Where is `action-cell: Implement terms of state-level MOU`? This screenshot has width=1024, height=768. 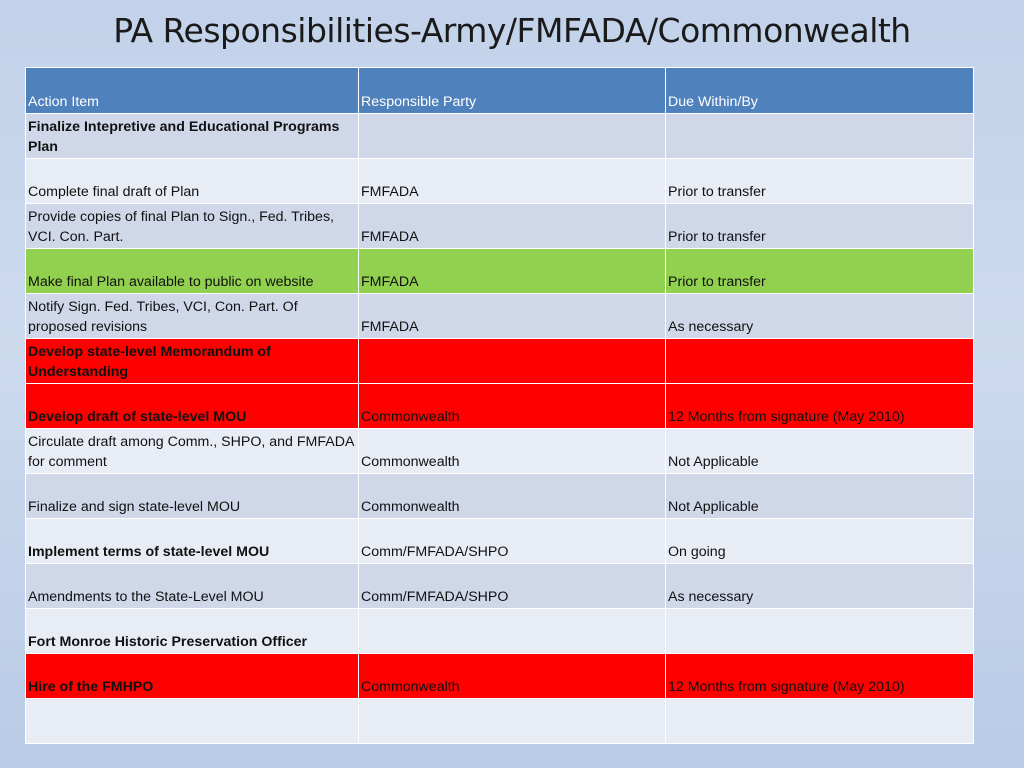
action-cell: Implement terms of state-level MOU is located at coordinates (192, 541).